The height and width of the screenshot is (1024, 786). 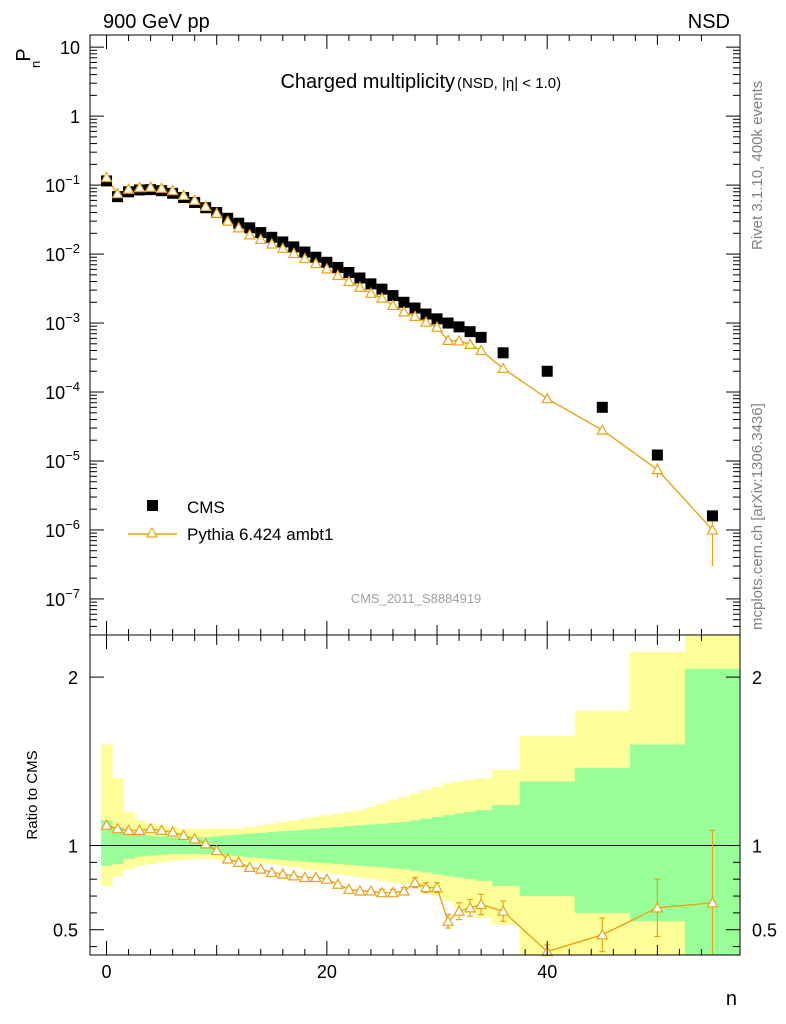 I want to click on rivet-label: Rivet 3.1.10, 400k events, so click(x=757, y=165).